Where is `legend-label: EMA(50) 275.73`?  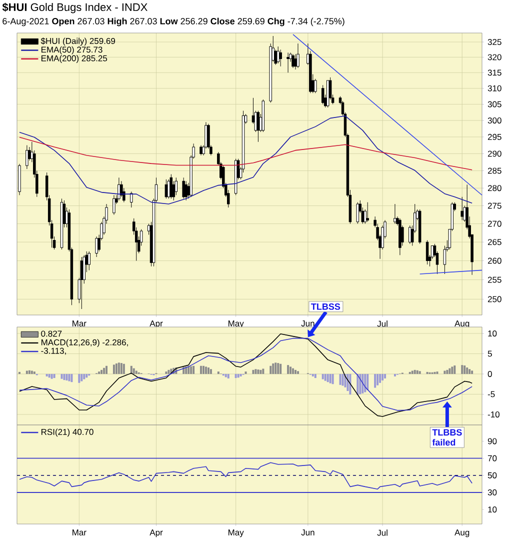 legend-label: EMA(50) 275.73 is located at coordinates (71, 50).